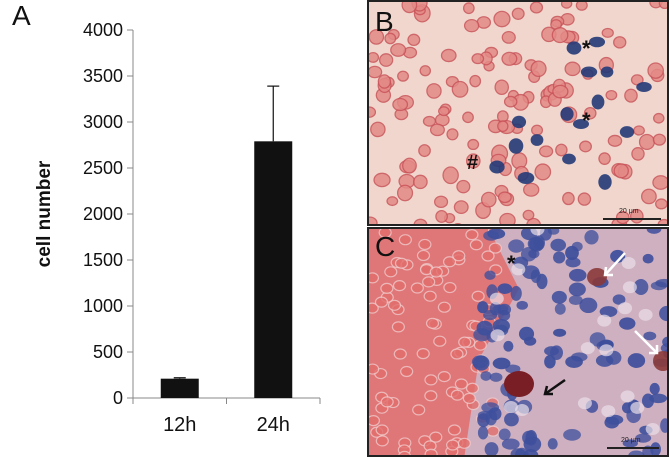  I want to click on white-arrow-icon, so click(614, 264).